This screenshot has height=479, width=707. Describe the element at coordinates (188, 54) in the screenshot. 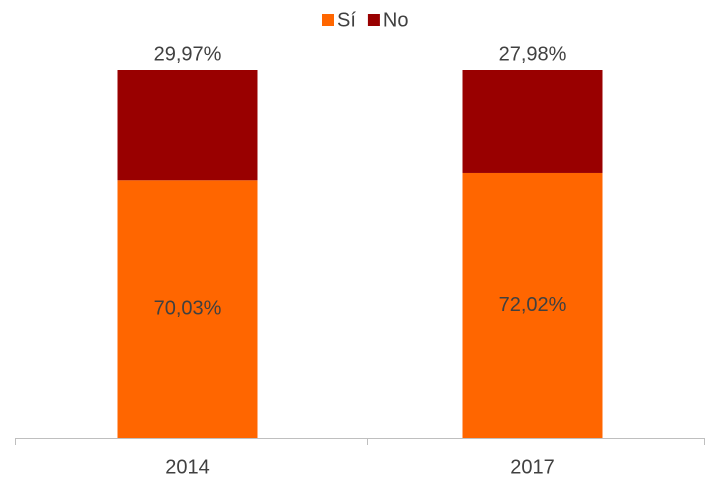

I see `data-label: 29,97%` at that location.